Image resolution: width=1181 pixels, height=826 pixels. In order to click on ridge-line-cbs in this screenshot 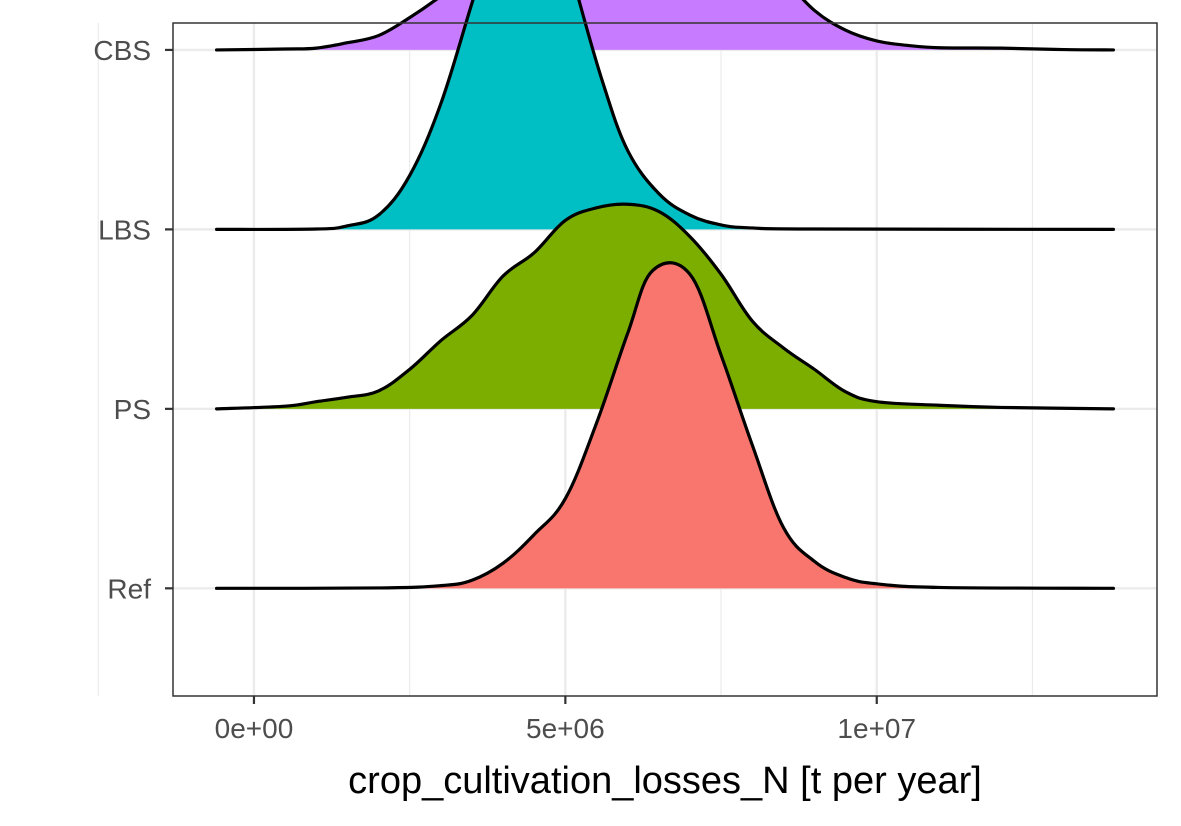, I will do `click(665, 26)`.